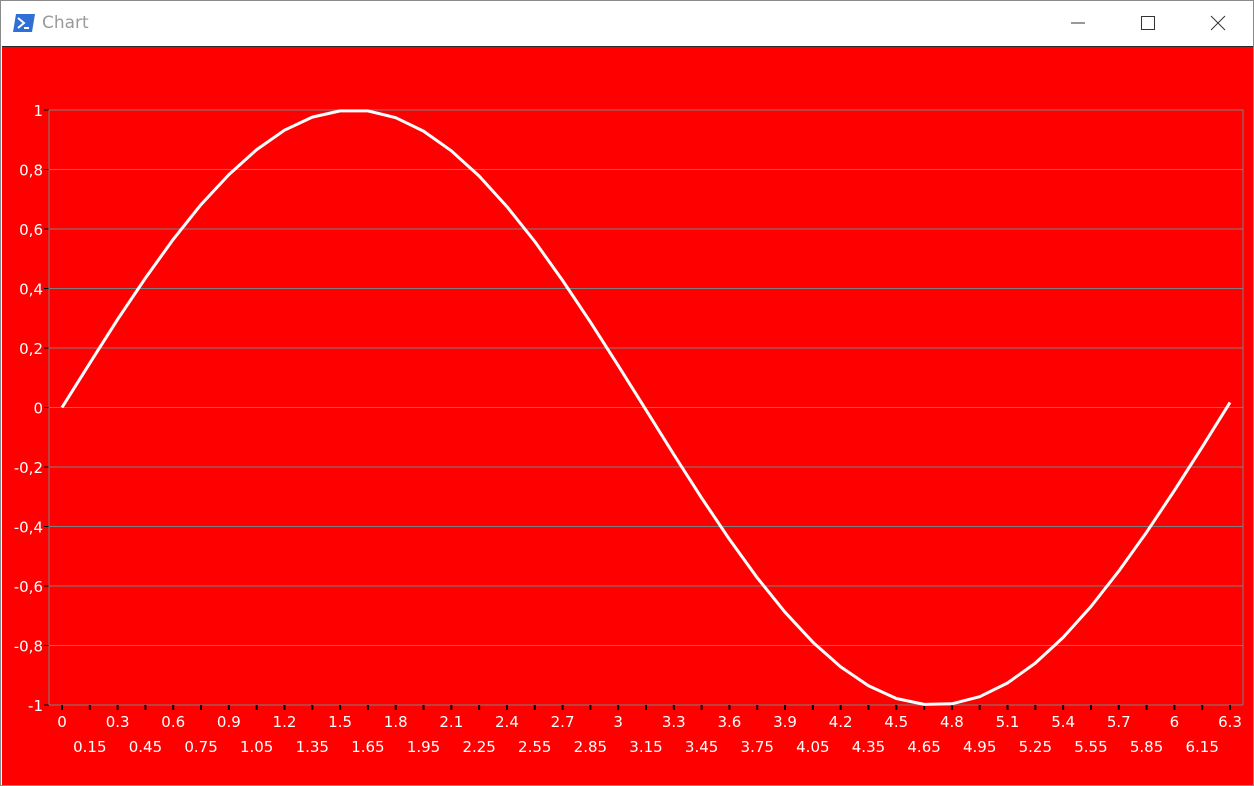 The height and width of the screenshot is (786, 1254). What do you see at coordinates (812, 747) in the screenshot?
I see `x-tick-label: 4.05` at bounding box center [812, 747].